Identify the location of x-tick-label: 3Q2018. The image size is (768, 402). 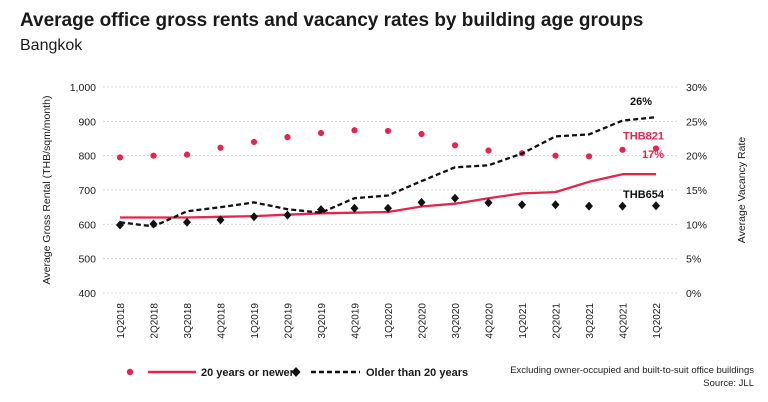
(188, 321).